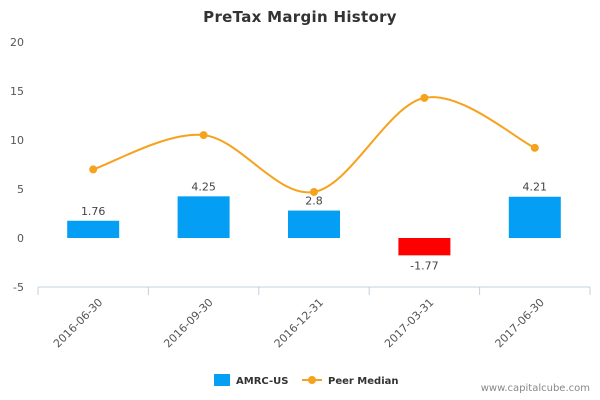 This screenshot has width=600, height=400. What do you see at coordinates (262, 381) in the screenshot?
I see `legend-label-amrc: AMRC-US` at bounding box center [262, 381].